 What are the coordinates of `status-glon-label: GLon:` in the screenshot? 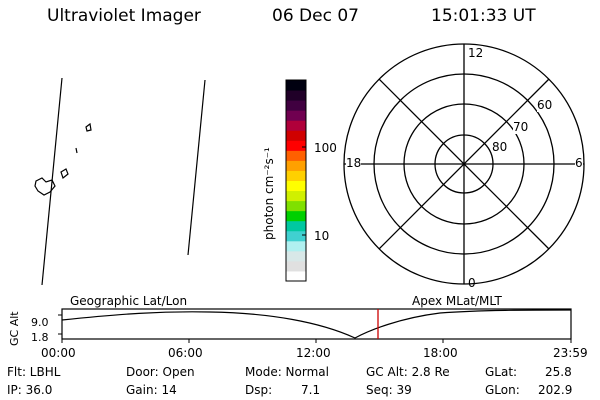 It's located at (502, 390).